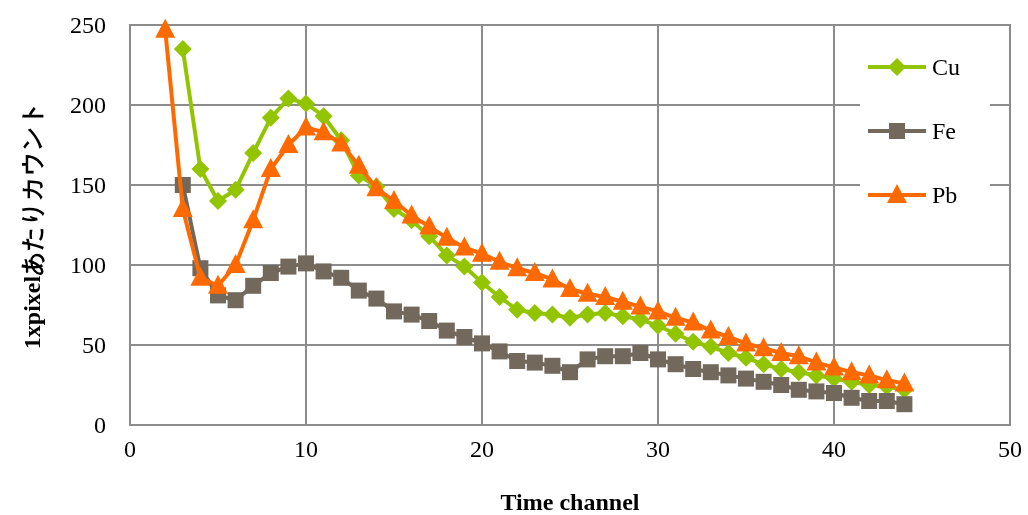 This screenshot has width=1028, height=515. I want to click on x-tick-label: 40, so click(834, 449).